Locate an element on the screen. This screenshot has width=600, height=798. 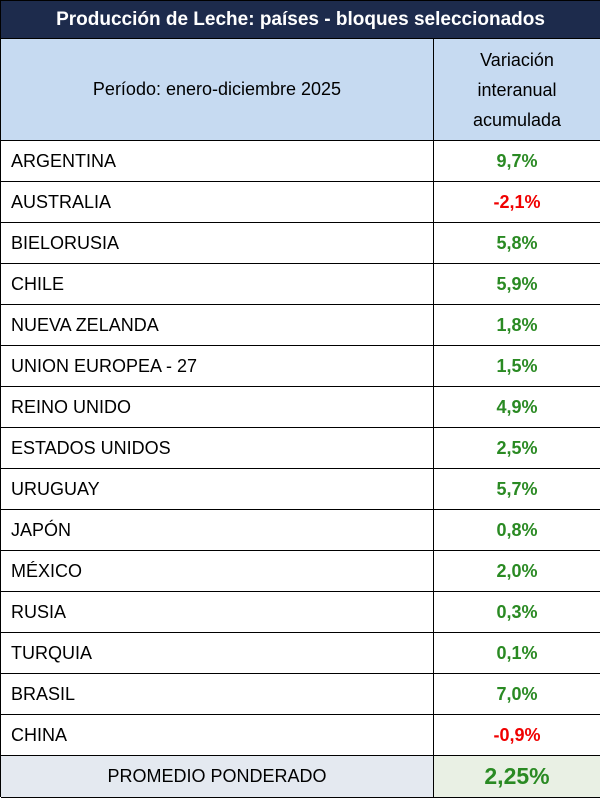
variation-value: 1,5% is located at coordinates (517, 366).